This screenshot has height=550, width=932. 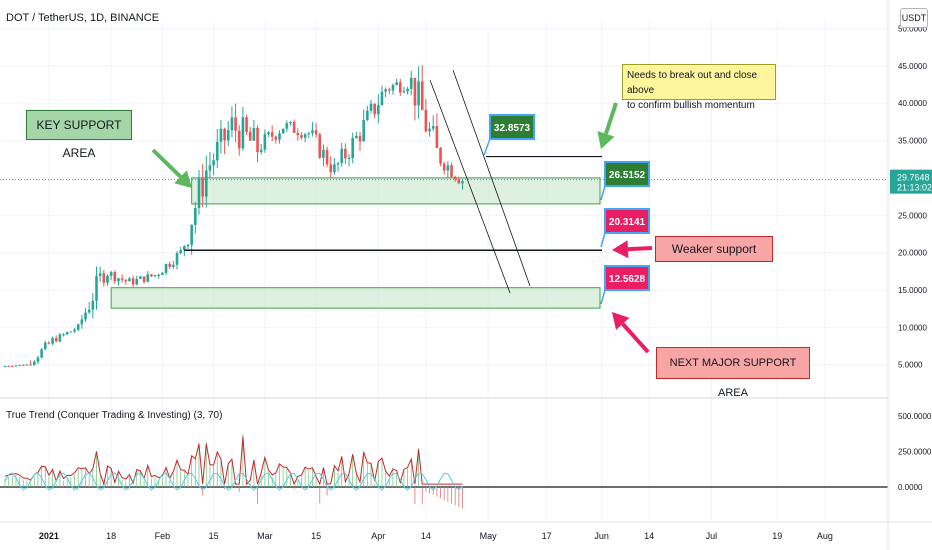 What do you see at coordinates (913, 178) in the screenshot?
I see `current-price-text: 29.7648` at bounding box center [913, 178].